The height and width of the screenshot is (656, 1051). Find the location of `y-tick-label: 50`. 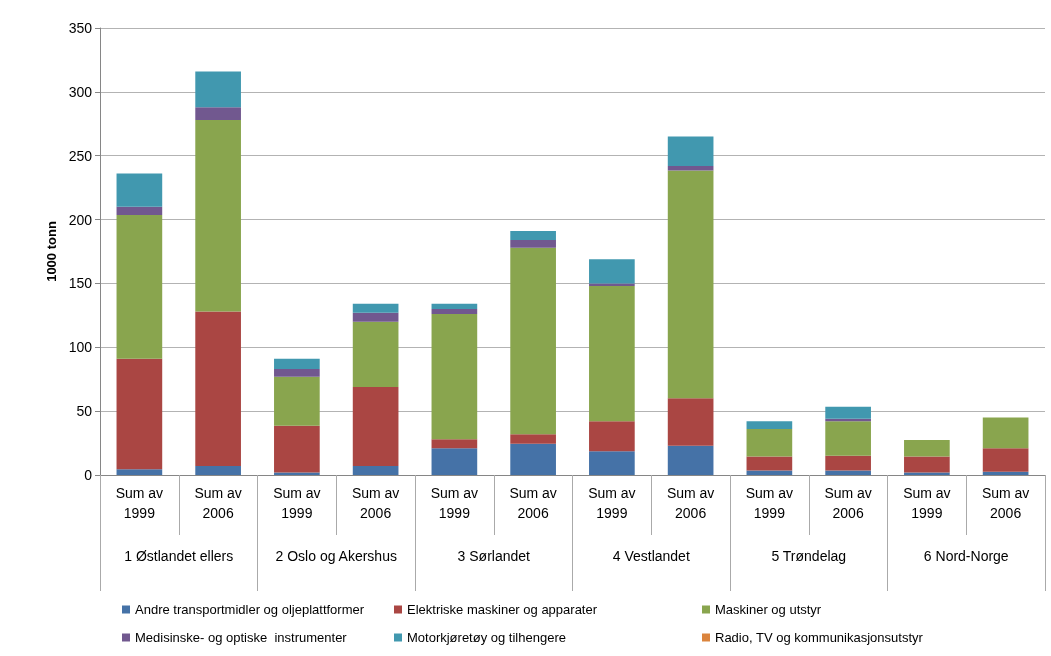

y-tick-label: 50 is located at coordinates (84, 411).